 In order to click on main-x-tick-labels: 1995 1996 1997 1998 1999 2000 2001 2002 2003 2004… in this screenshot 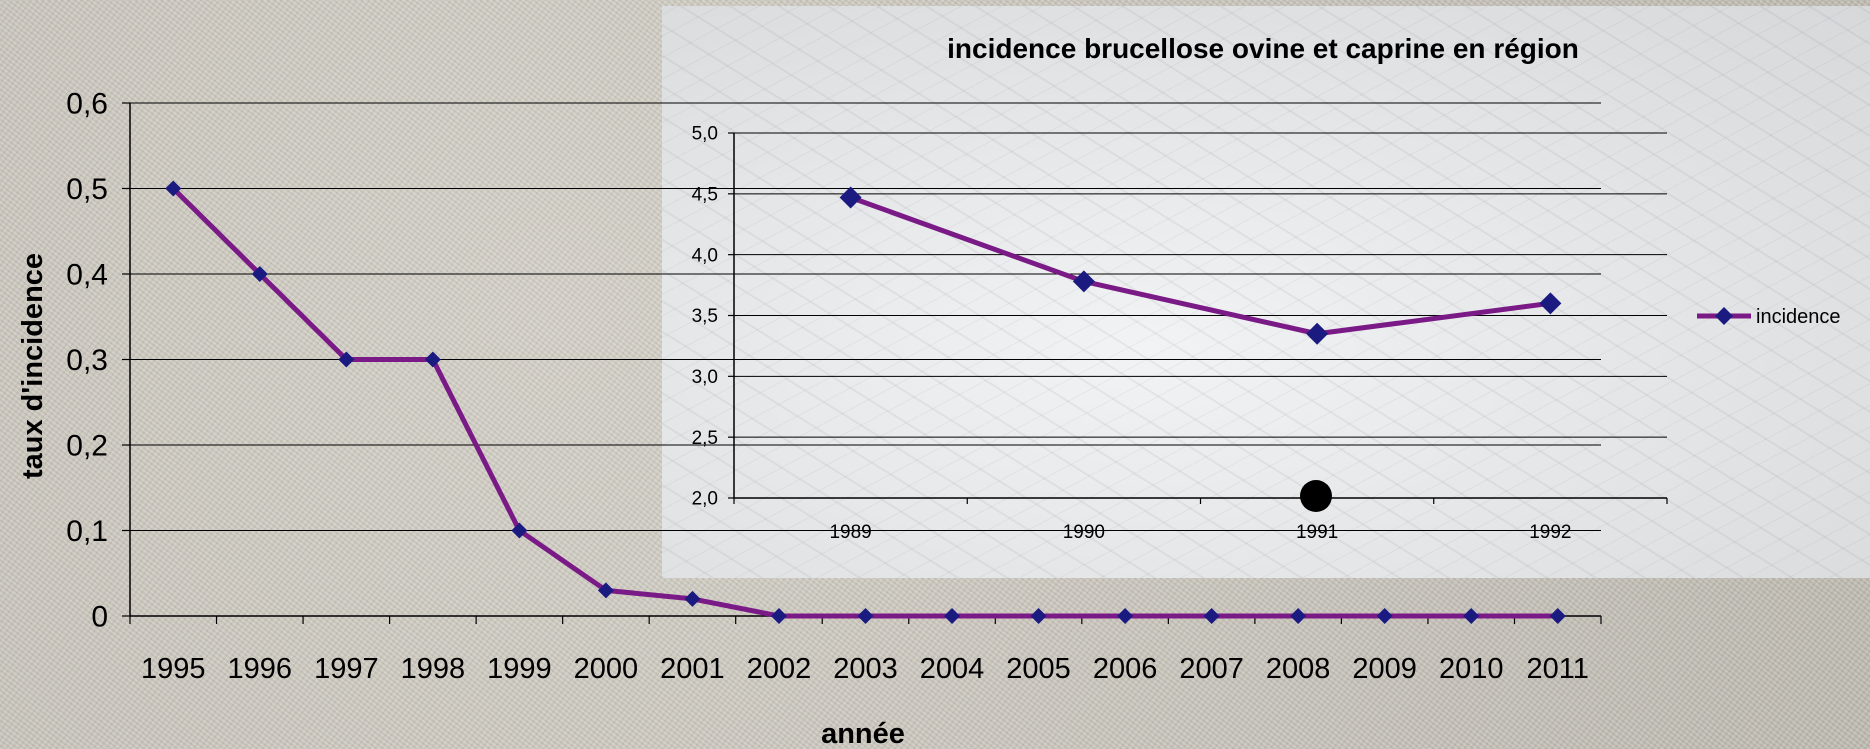, I will do `click(865, 669)`.